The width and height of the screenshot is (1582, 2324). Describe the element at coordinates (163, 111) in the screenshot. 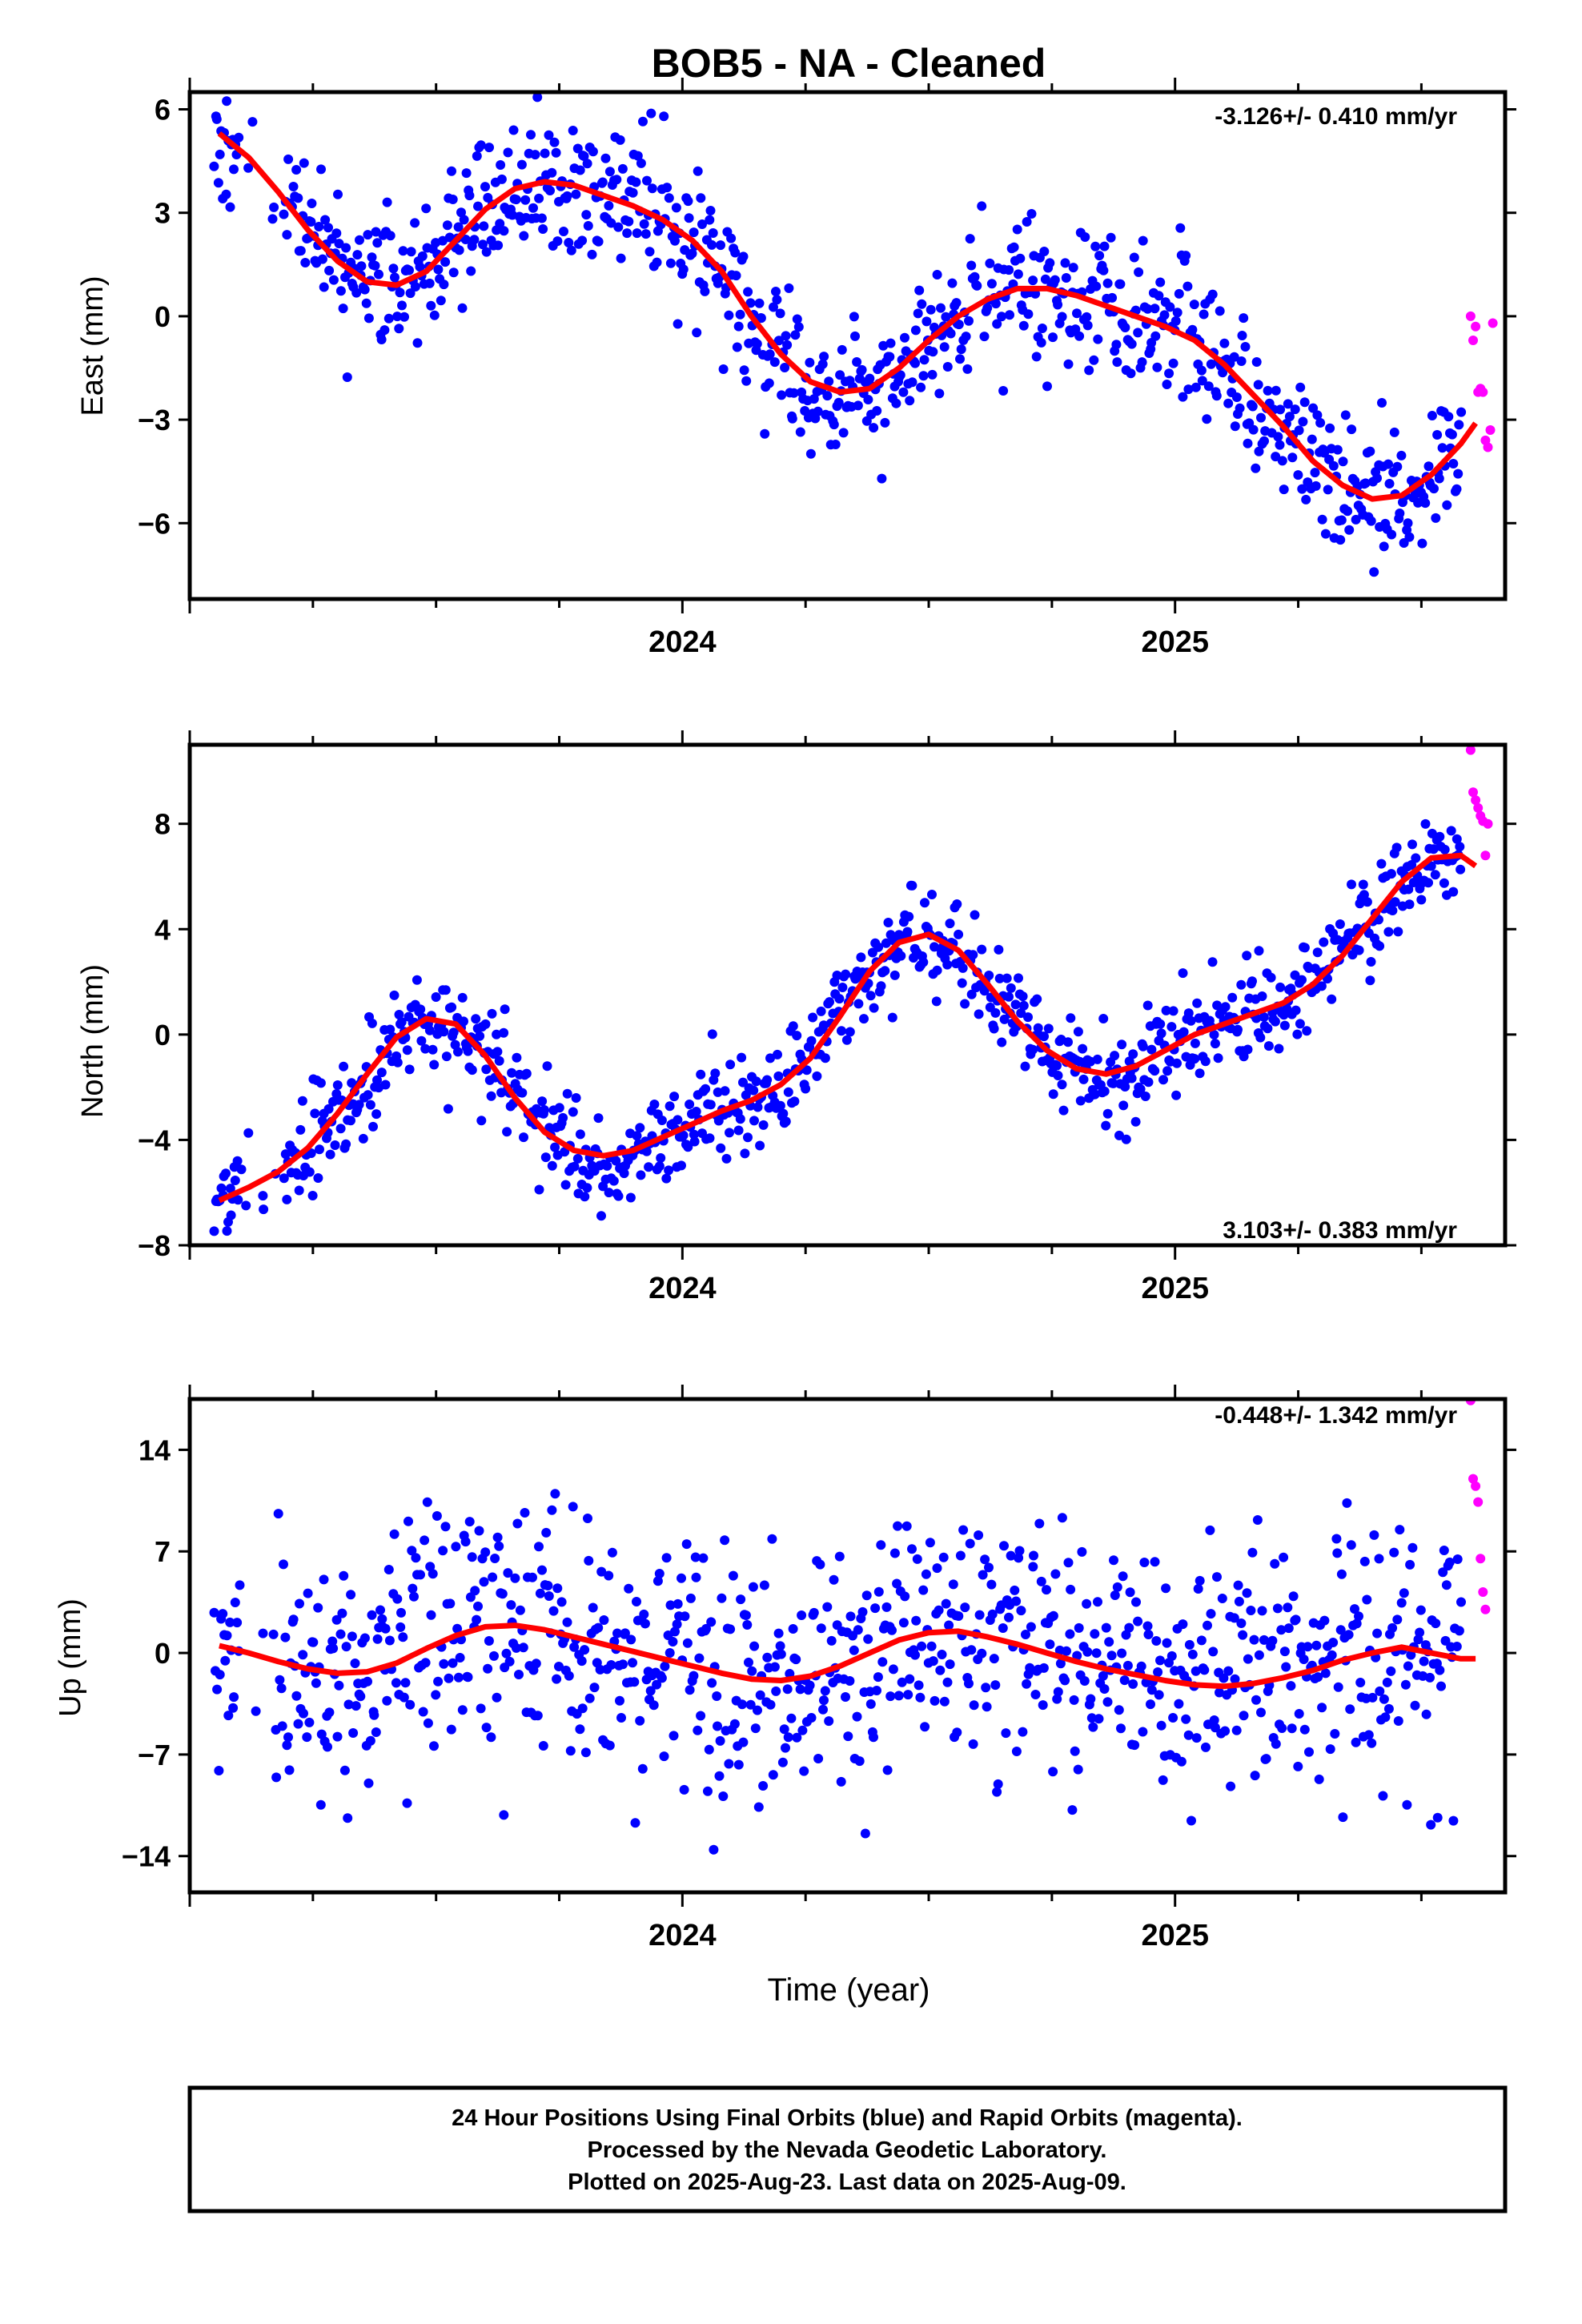

I see `east-ytick-label: 6` at that location.